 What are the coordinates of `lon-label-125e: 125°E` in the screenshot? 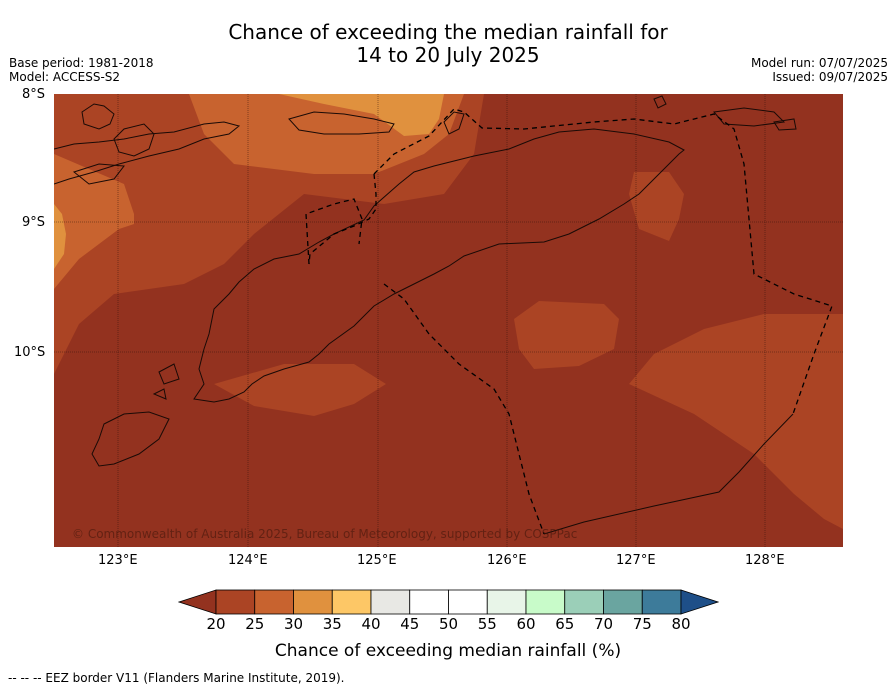 It's located at (377, 560).